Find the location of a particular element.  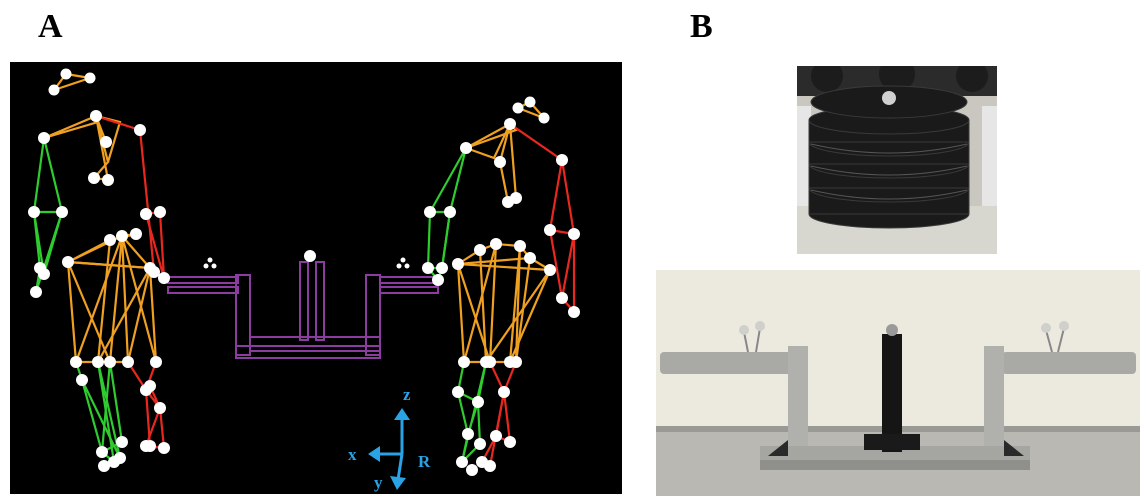

axis-r-label: R is located at coordinates (424, 461).